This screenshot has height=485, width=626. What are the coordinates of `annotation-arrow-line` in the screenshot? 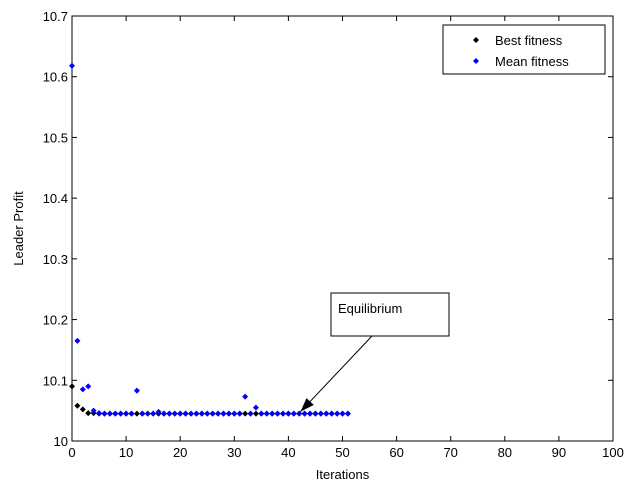 It's located at (336, 374).